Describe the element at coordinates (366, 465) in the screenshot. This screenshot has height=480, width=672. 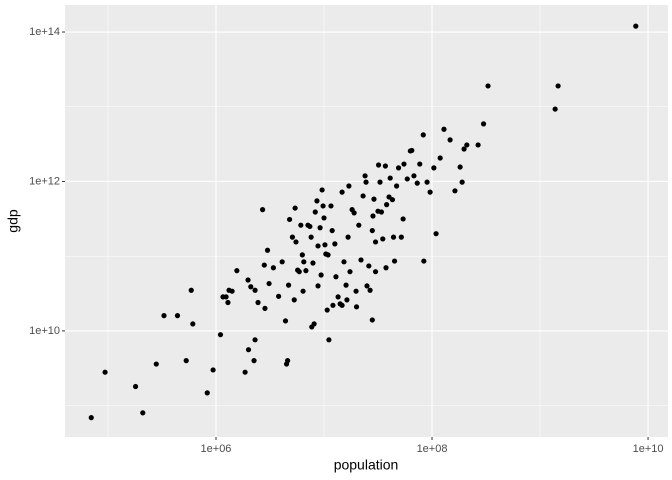
I see `x-axis-title: population` at that location.